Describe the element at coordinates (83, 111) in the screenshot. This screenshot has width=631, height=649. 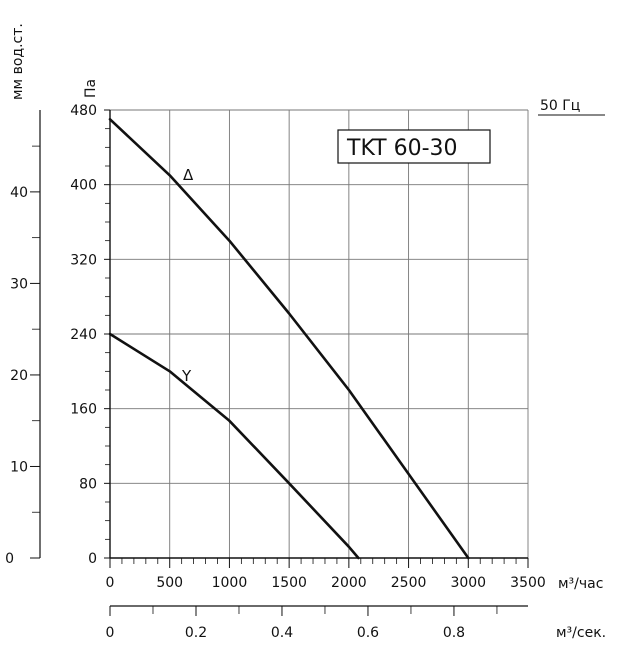
I see `y-tick-label-pa: 480` at that location.